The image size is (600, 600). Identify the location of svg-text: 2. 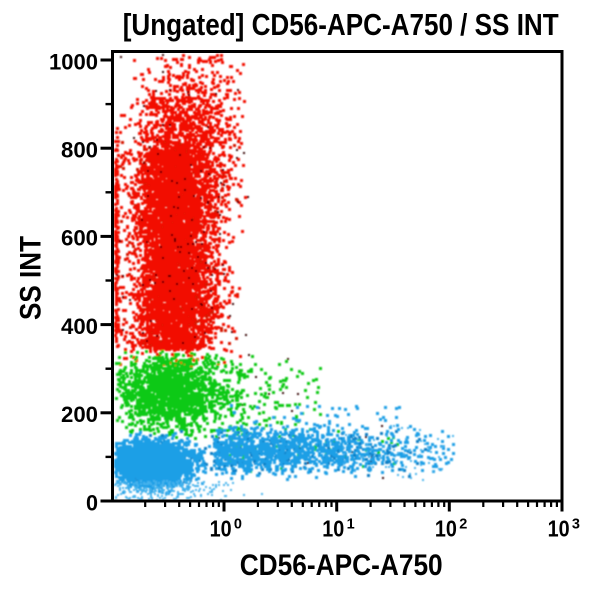
(463, 525).